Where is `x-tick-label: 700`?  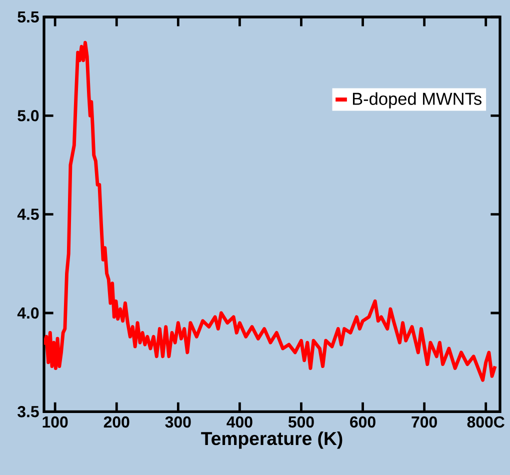 x-tick-label: 700 is located at coordinates (424, 422).